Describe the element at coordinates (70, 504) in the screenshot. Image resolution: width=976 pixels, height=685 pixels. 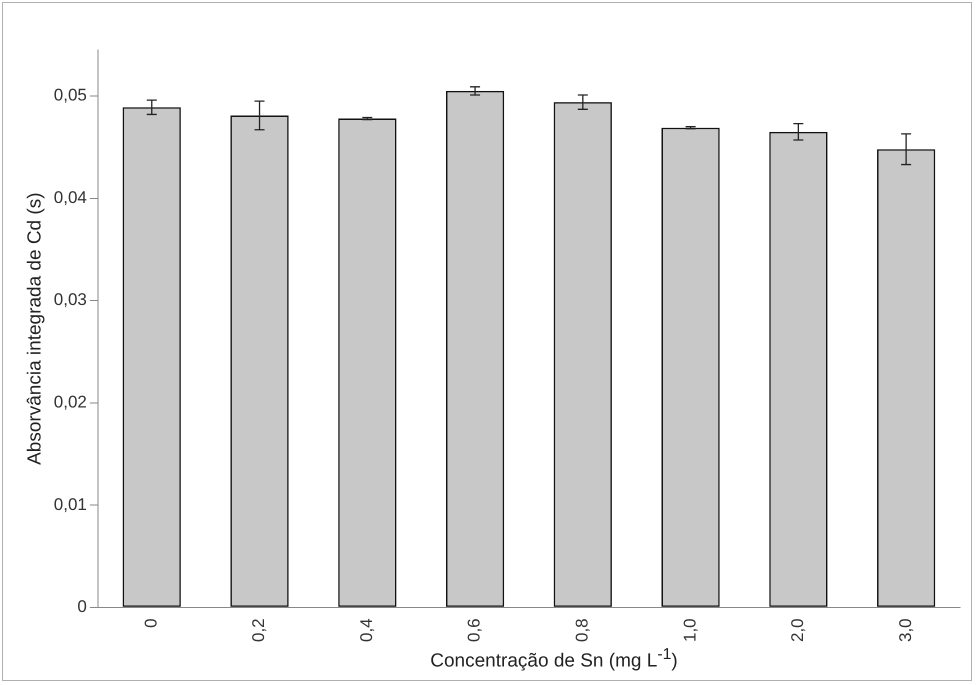
I see `y-tick-label: 0,01` at that location.